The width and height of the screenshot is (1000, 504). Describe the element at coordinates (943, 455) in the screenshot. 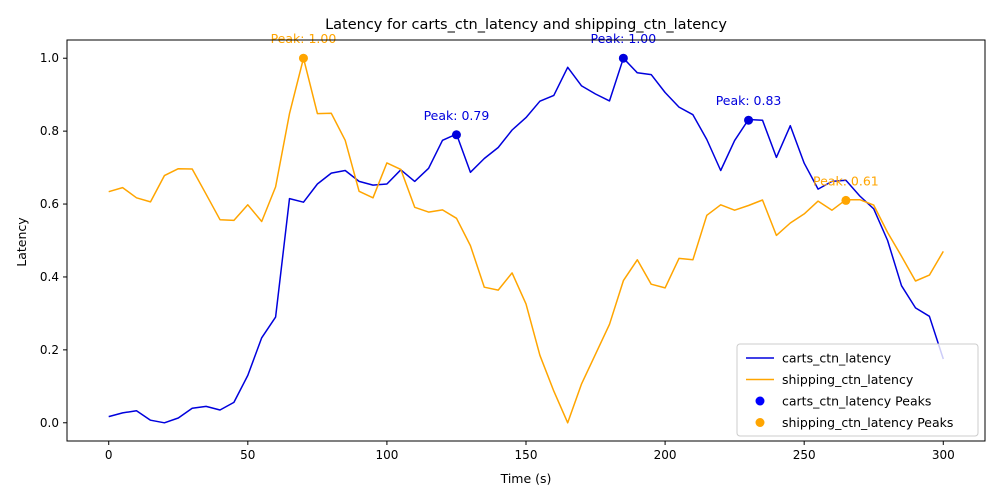

I see `x-tick-label-300: 300` at that location.